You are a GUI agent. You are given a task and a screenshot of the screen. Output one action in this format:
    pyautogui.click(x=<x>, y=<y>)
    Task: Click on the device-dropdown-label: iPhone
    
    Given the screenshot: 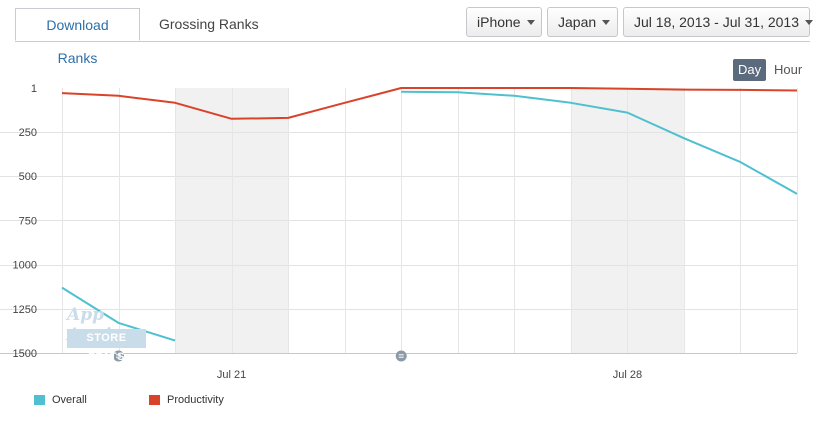 What is the action you would take?
    pyautogui.click(x=499, y=22)
    